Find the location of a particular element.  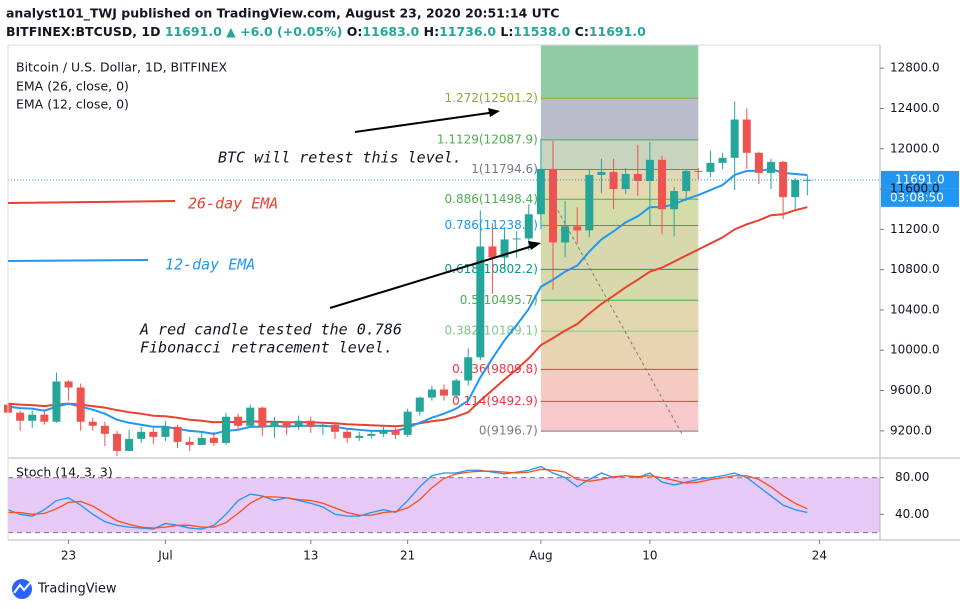

ohlc-key: O: is located at coordinates (355, 31).